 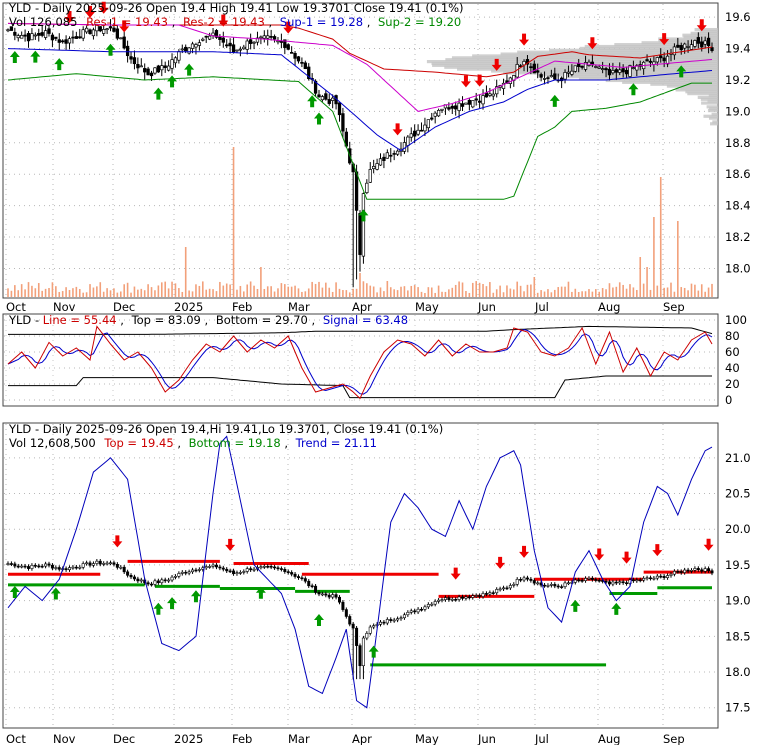 I want to click on oscillator-header-sep2: ,, so click(x=207, y=320).